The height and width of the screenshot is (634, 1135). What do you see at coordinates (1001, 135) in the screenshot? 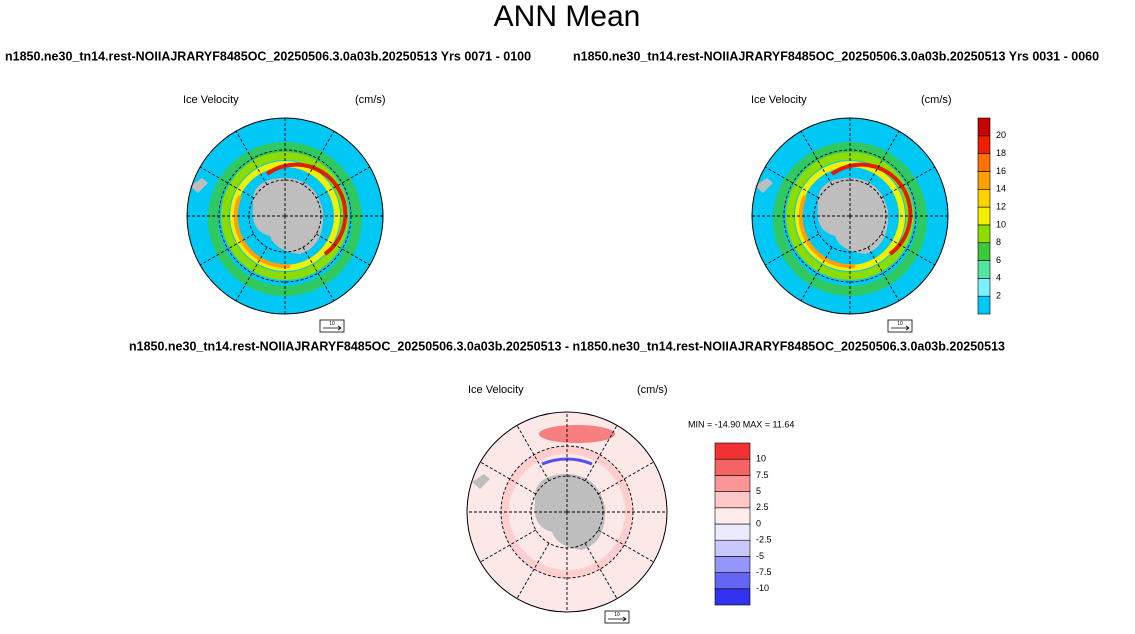
I see `colorbar-label: 20` at bounding box center [1001, 135].